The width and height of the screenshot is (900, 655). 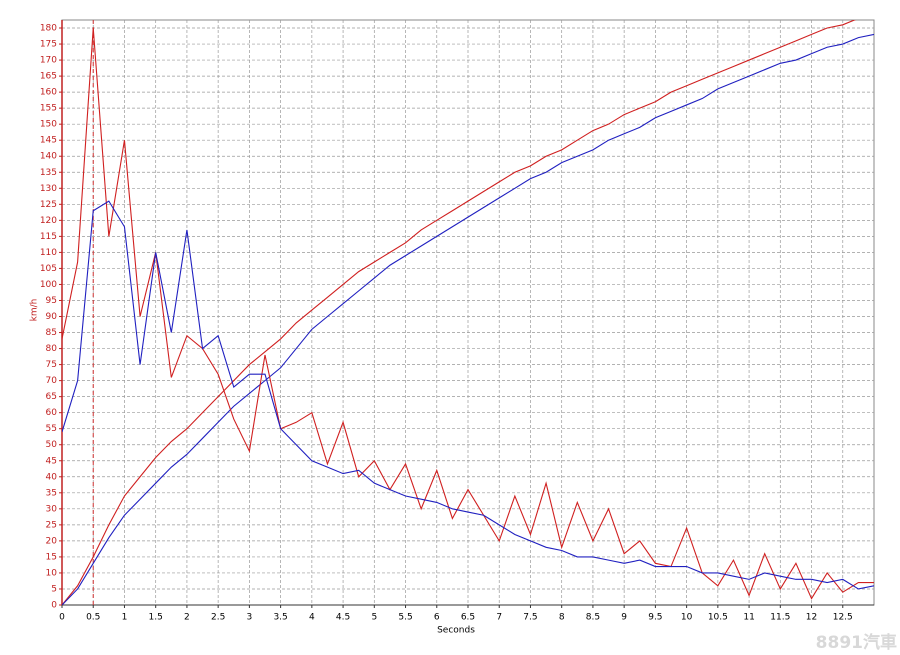 I want to click on y-tick-label: 25, so click(x=51, y=525).